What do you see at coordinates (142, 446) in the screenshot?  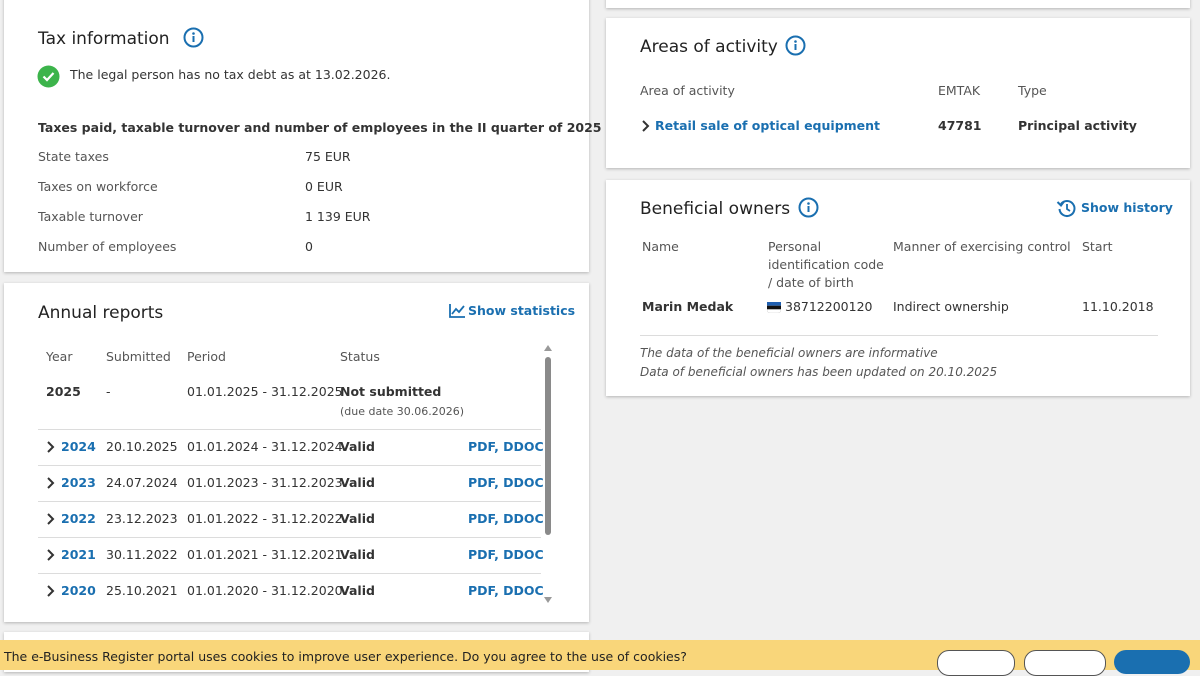 I see `submitted: 20.10.2025` at bounding box center [142, 446].